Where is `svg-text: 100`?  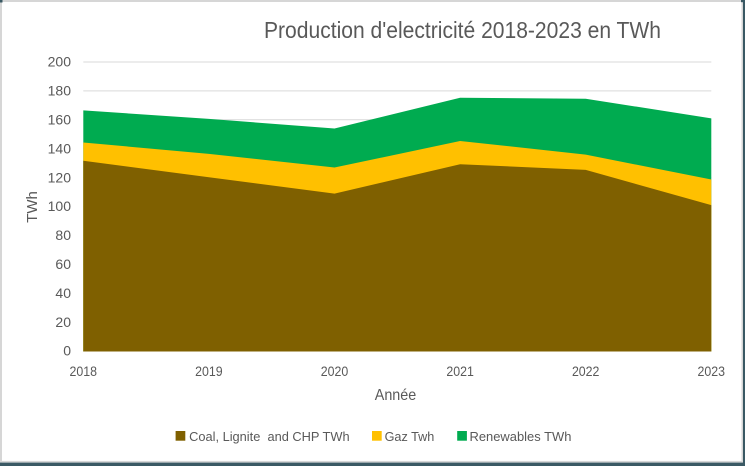
svg-text: 100 is located at coordinates (60, 206).